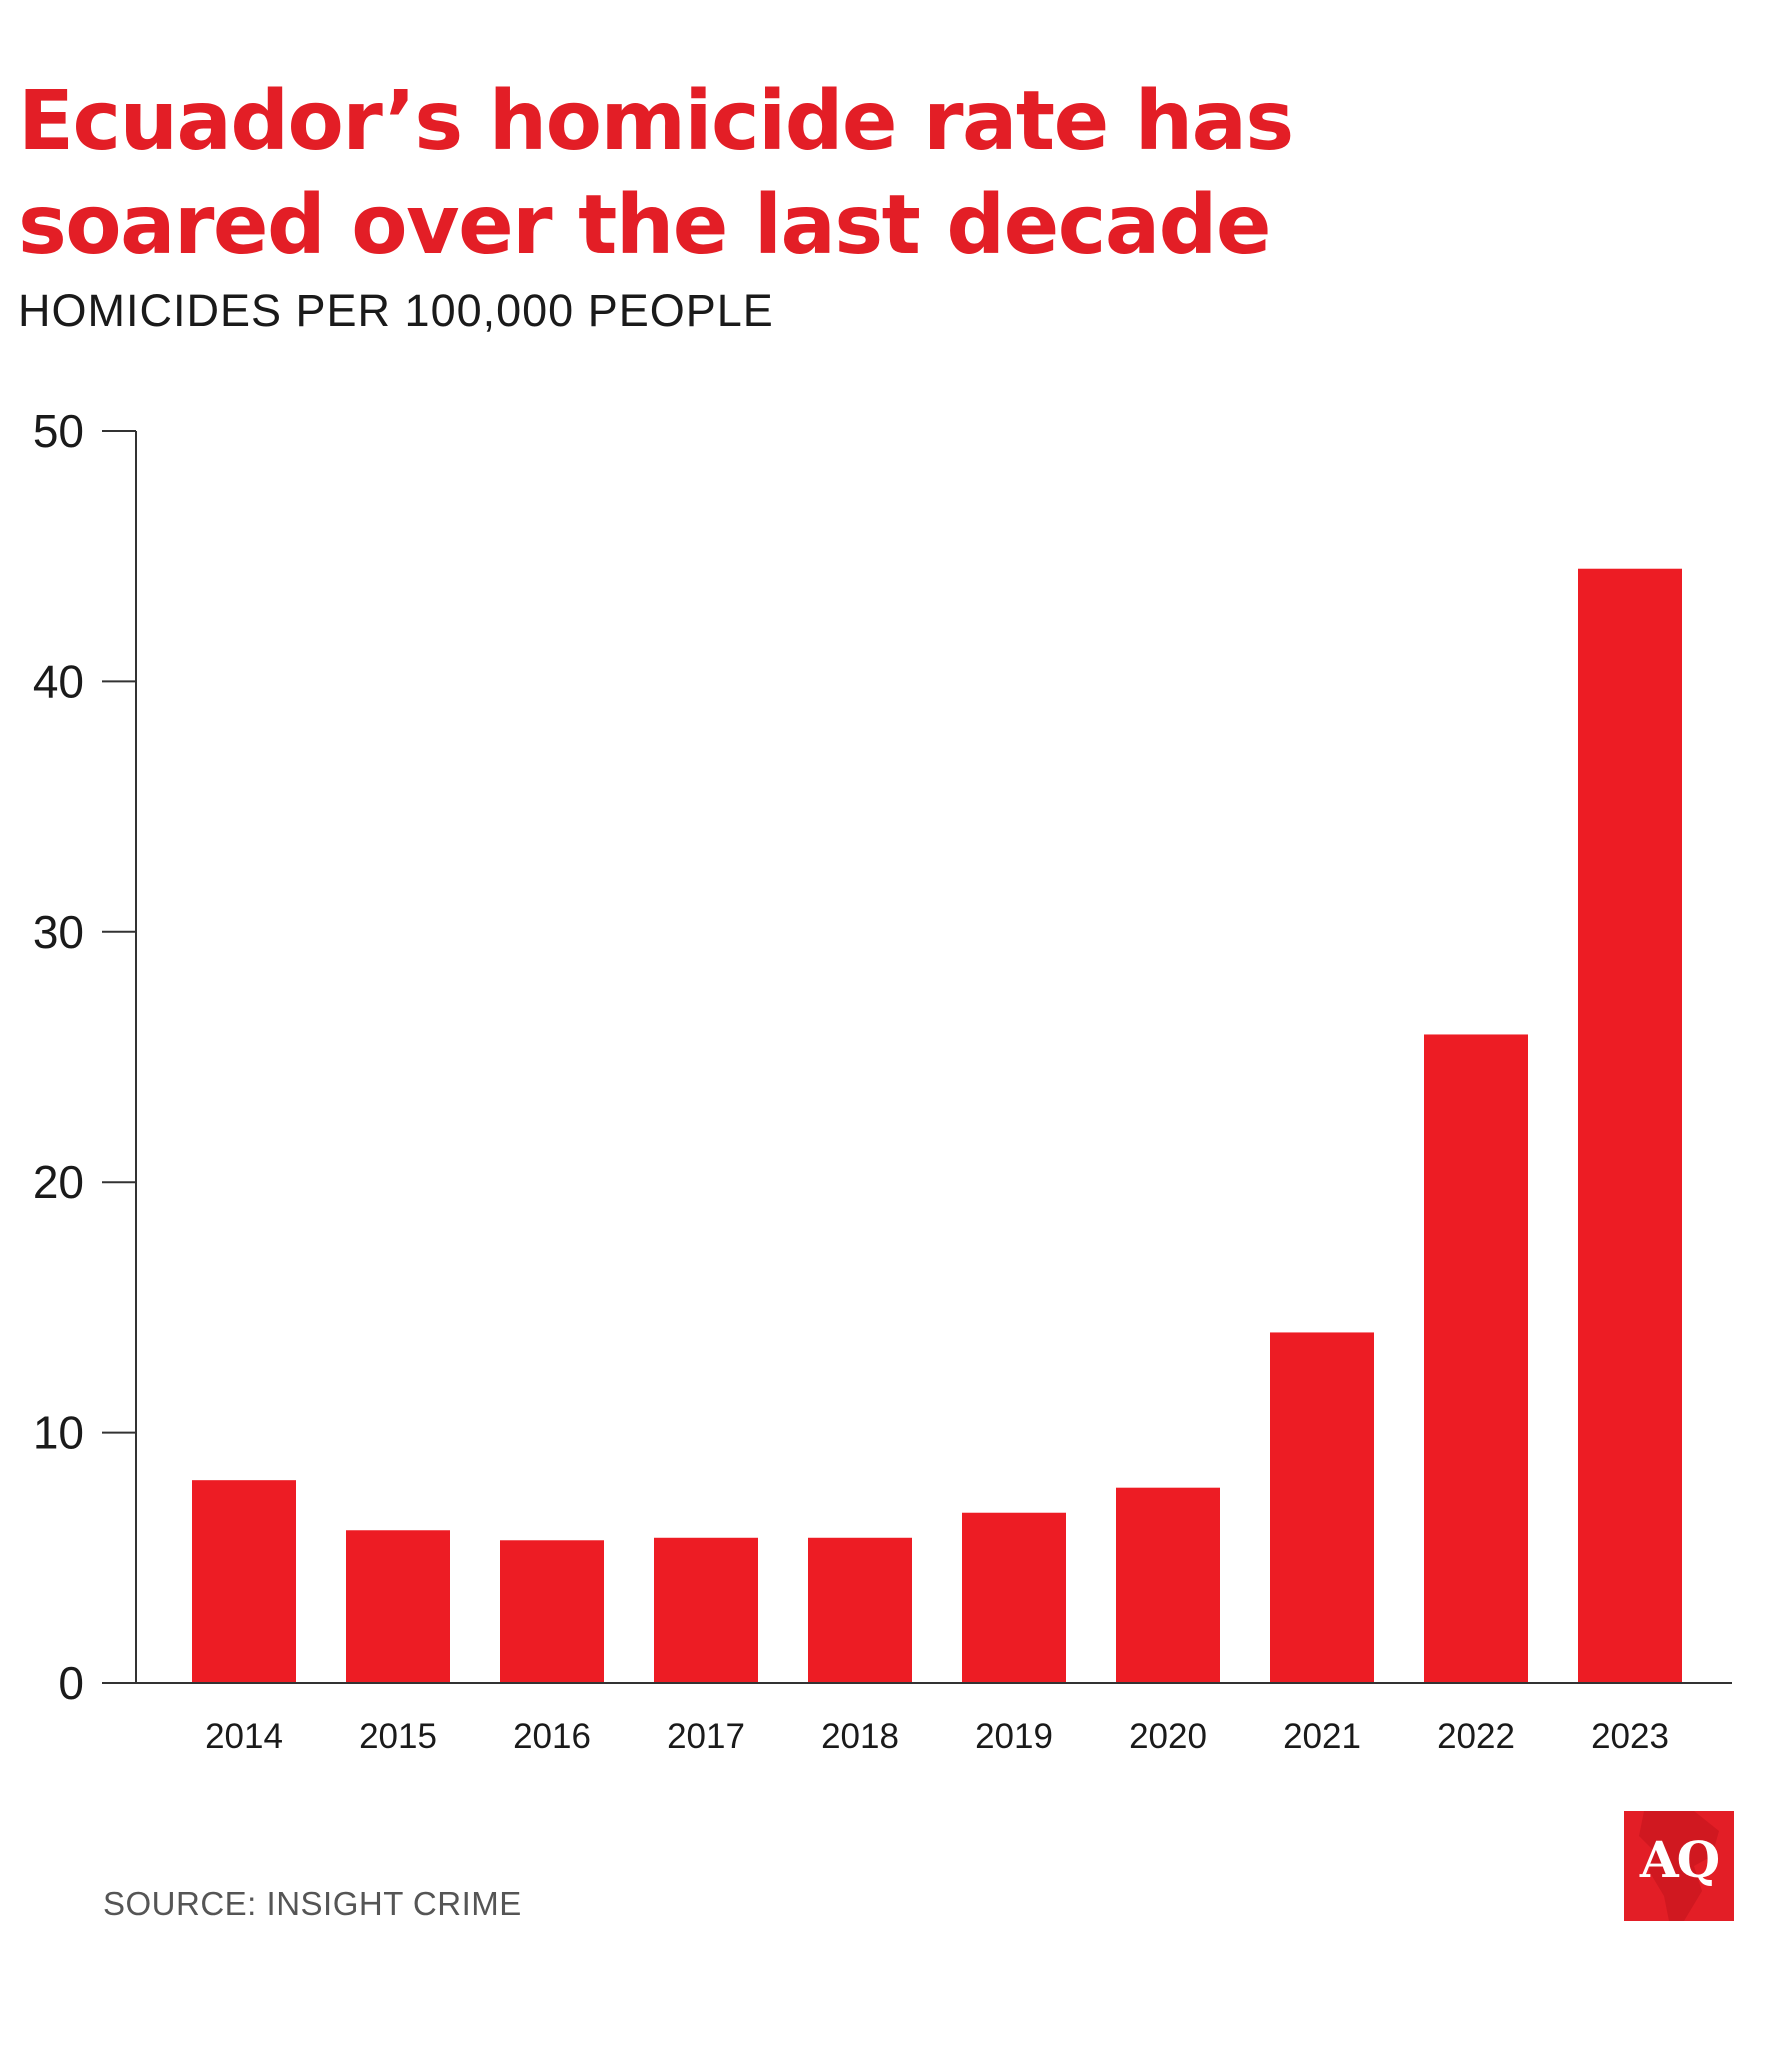  I want to click on bar-2023, so click(1630, 1125).